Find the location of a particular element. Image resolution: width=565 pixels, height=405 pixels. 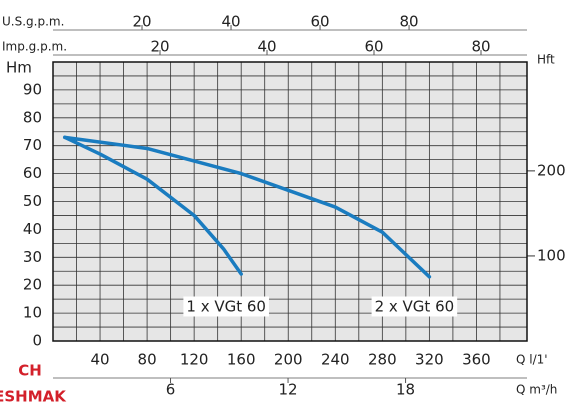

x-tick-label: 360 is located at coordinates (476, 360).